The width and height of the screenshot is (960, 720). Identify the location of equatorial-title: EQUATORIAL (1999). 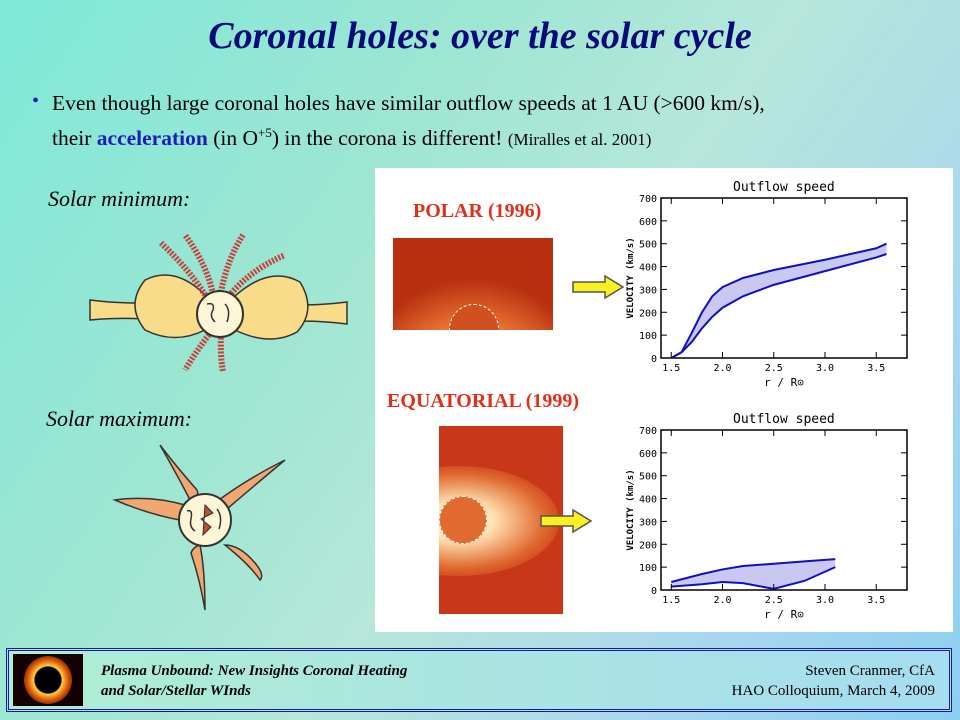
(483, 401).